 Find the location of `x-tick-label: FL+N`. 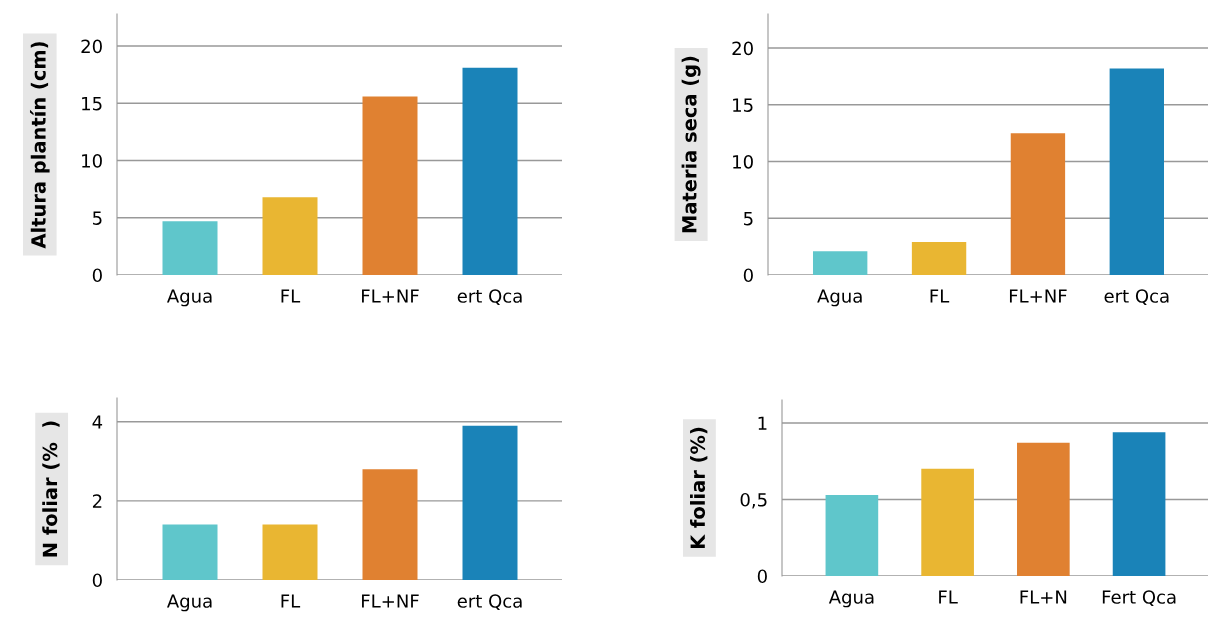

x-tick-label: FL+N is located at coordinates (1043, 597).